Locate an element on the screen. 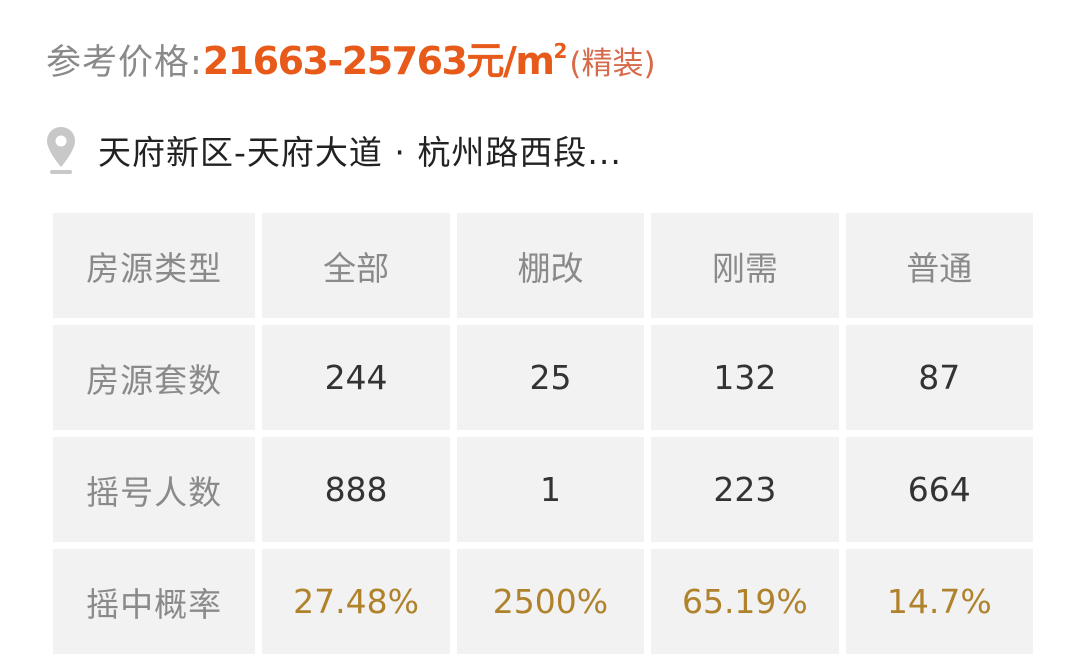 This screenshot has width=1080, height=661. rate-cell: 14.7% is located at coordinates (939, 601).